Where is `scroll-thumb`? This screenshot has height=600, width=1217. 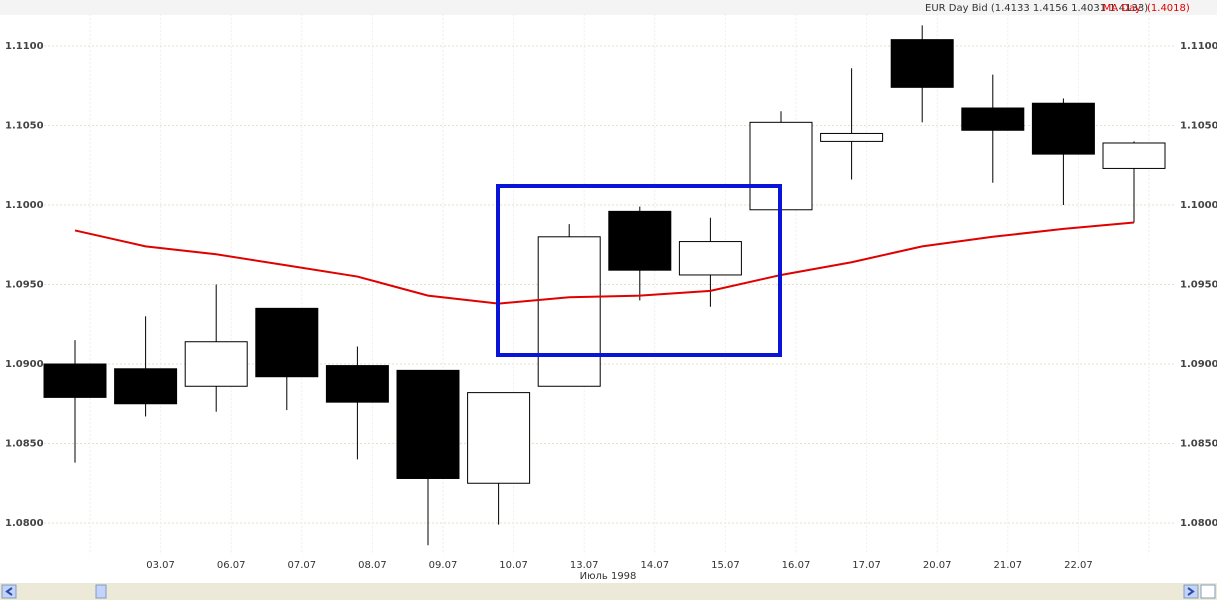
scroll-thumb is located at coordinates (101, 591).